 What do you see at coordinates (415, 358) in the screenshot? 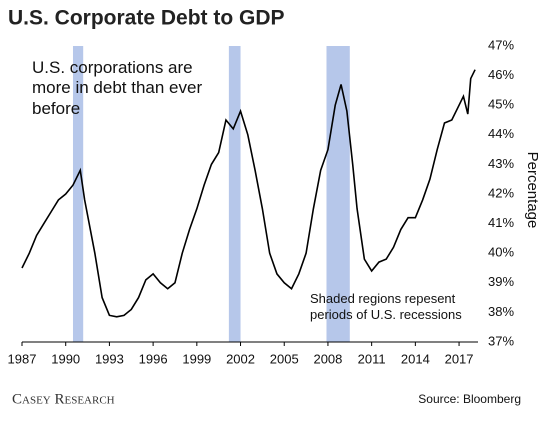
I see `x-tick-label: 2014` at bounding box center [415, 358].